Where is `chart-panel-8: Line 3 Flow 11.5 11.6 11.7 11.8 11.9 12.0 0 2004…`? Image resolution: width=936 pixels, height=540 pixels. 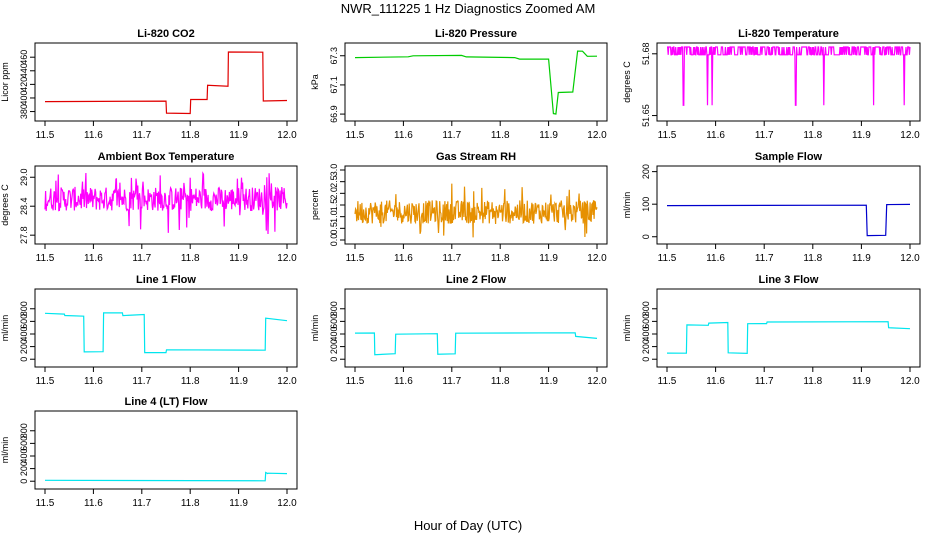
chart-panel-8: Line 3 Flow 11.5 11.6 11.7 11.8 11.9 12.0 0 2004… is located at coordinates (771, 330).